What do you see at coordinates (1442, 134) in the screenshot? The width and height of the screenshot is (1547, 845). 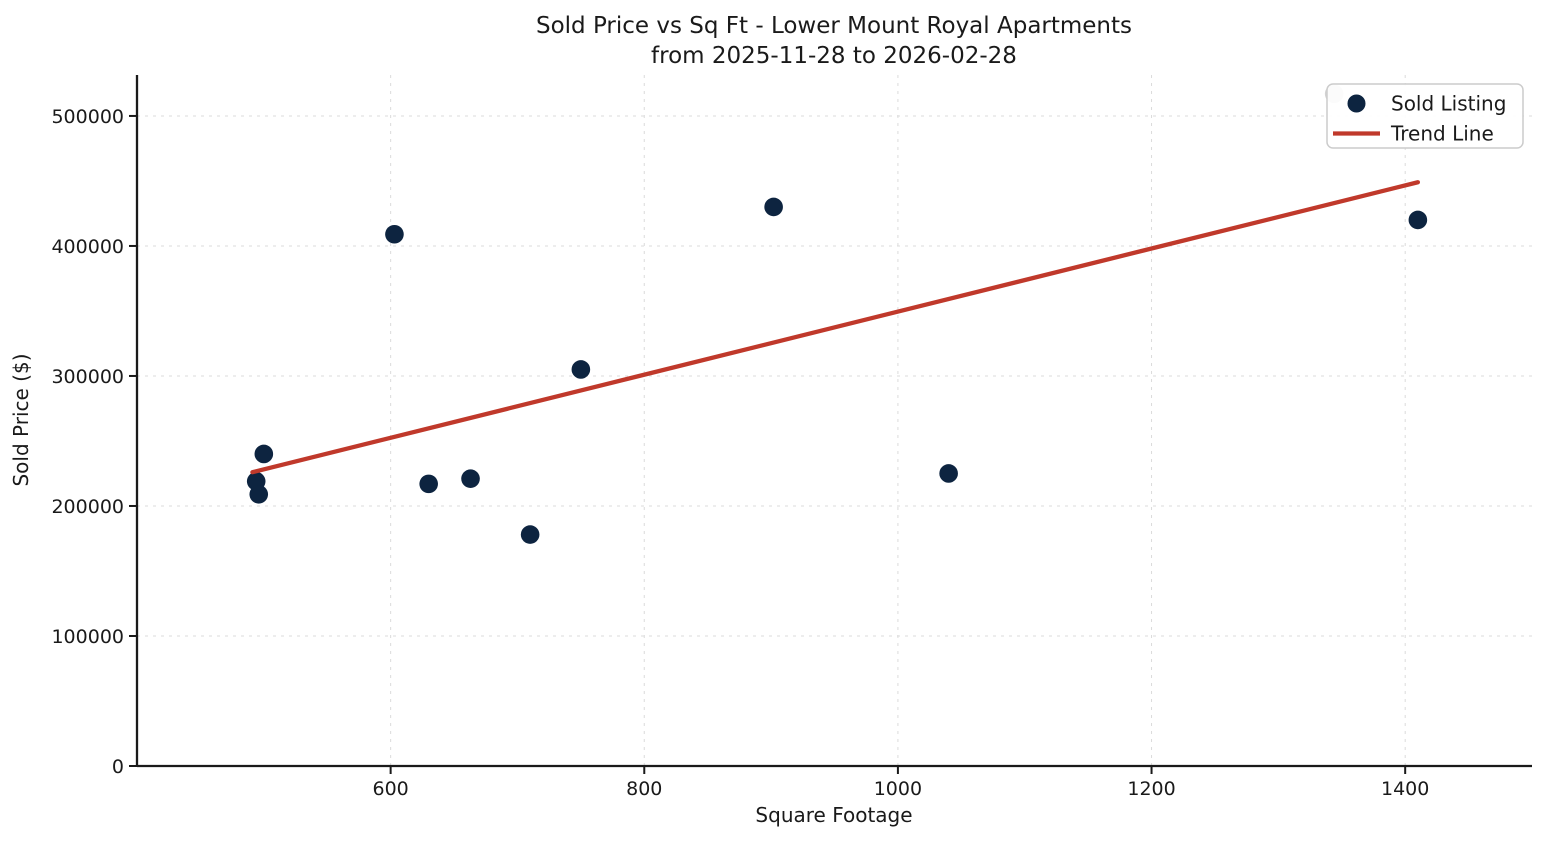 I see `legend-label: Trend Line` at bounding box center [1442, 134].